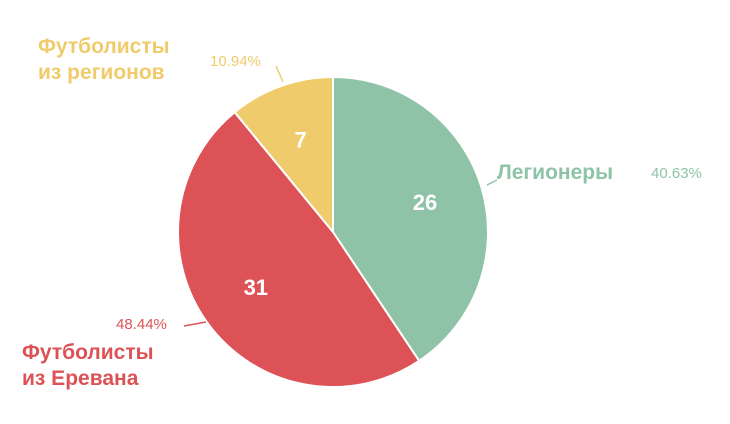  What do you see at coordinates (88, 365) in the screenshot?
I see `category-label: Футболисты из Еревана` at bounding box center [88, 365].